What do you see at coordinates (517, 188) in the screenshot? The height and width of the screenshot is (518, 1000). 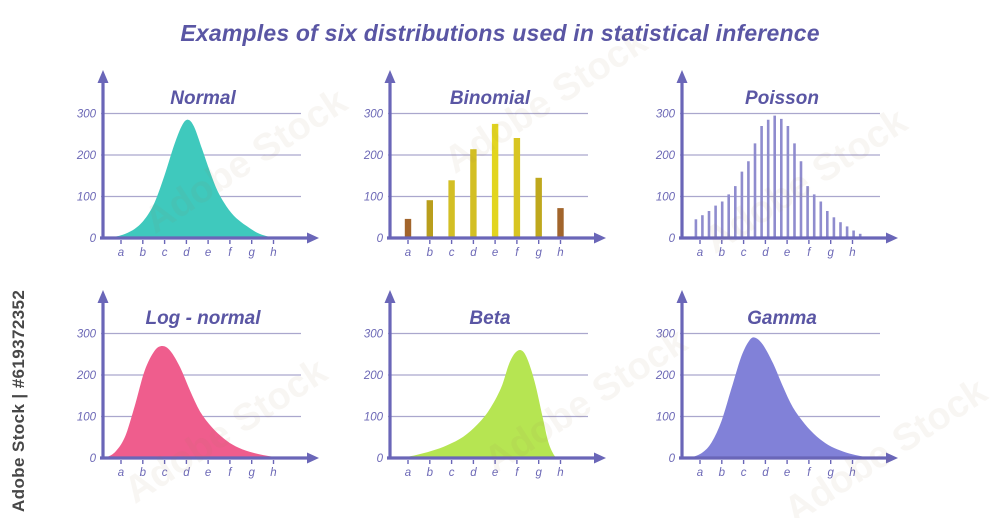 I see `bar-f` at bounding box center [517, 188].